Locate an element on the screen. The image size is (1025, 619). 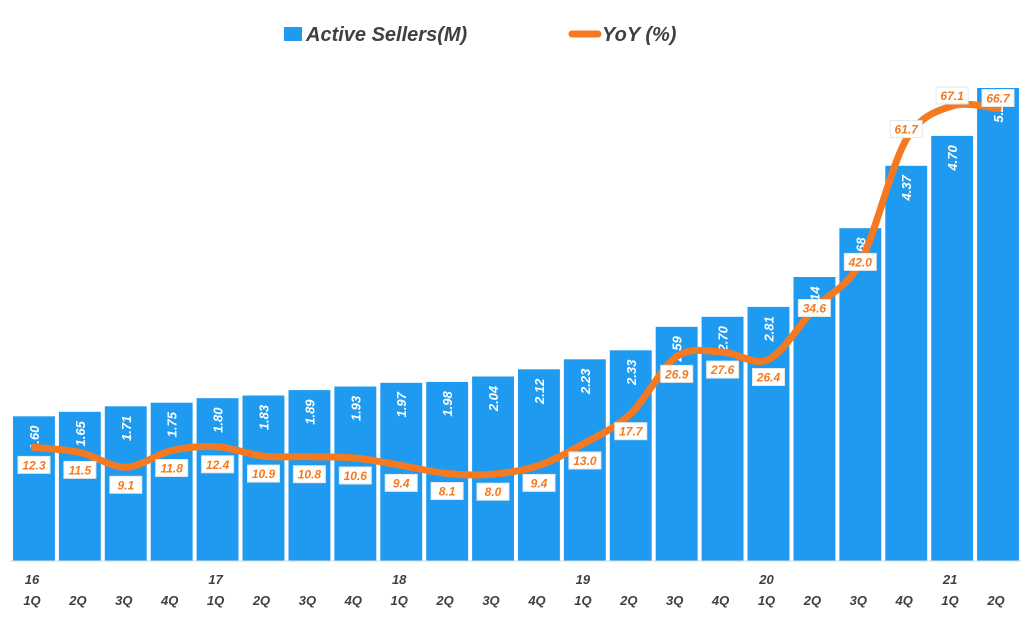
legend-item-active-sellers: Active Sellers(M) is located at coordinates (376, 35).